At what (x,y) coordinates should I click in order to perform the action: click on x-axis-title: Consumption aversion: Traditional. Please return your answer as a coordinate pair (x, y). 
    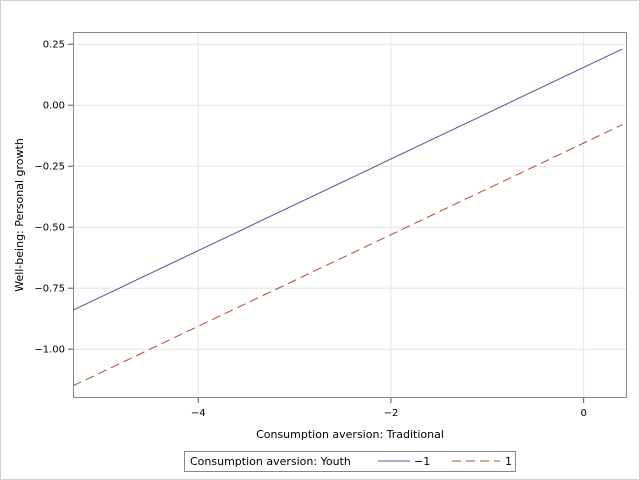
    Looking at the image, I should click on (350, 434).